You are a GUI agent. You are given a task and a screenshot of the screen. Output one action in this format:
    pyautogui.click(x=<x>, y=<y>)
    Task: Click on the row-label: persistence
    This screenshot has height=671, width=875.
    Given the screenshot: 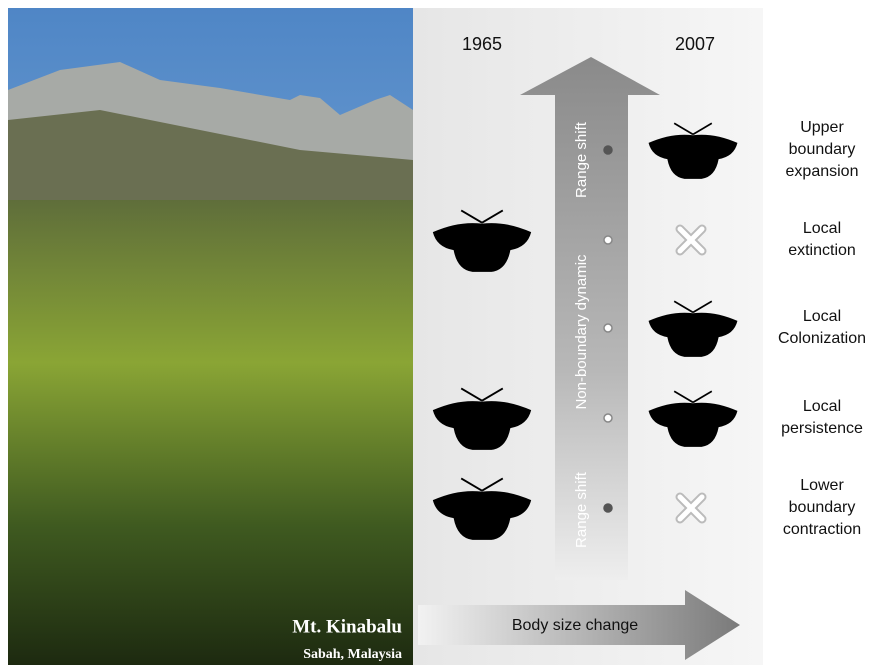 What is the action you would take?
    pyautogui.click(x=822, y=428)
    